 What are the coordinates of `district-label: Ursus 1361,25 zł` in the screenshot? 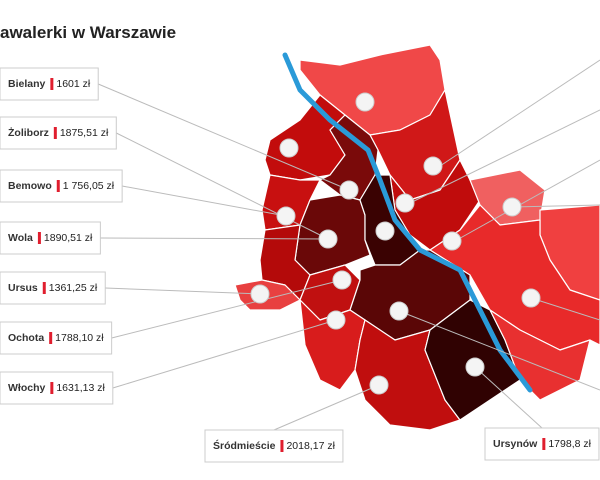 It's located at (130, 288).